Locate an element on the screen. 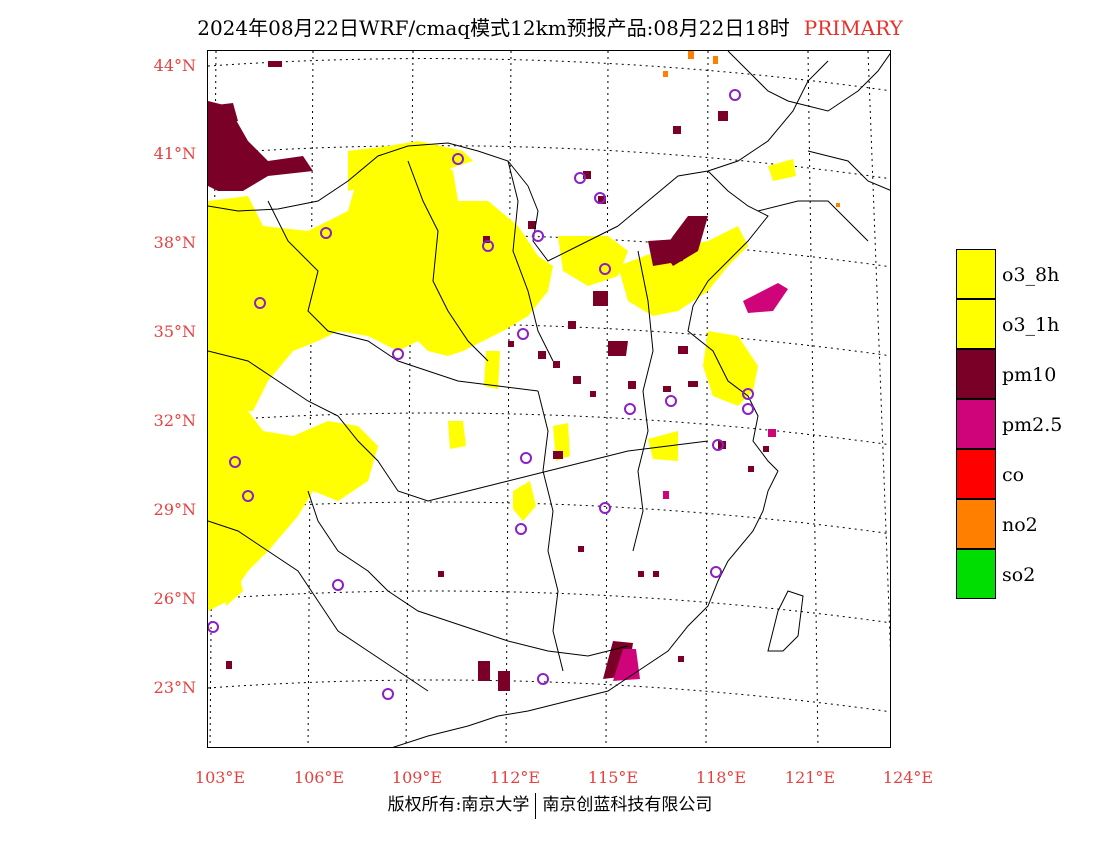 This screenshot has height=850, width=1100. no2-speckles is located at coordinates (751, 129).